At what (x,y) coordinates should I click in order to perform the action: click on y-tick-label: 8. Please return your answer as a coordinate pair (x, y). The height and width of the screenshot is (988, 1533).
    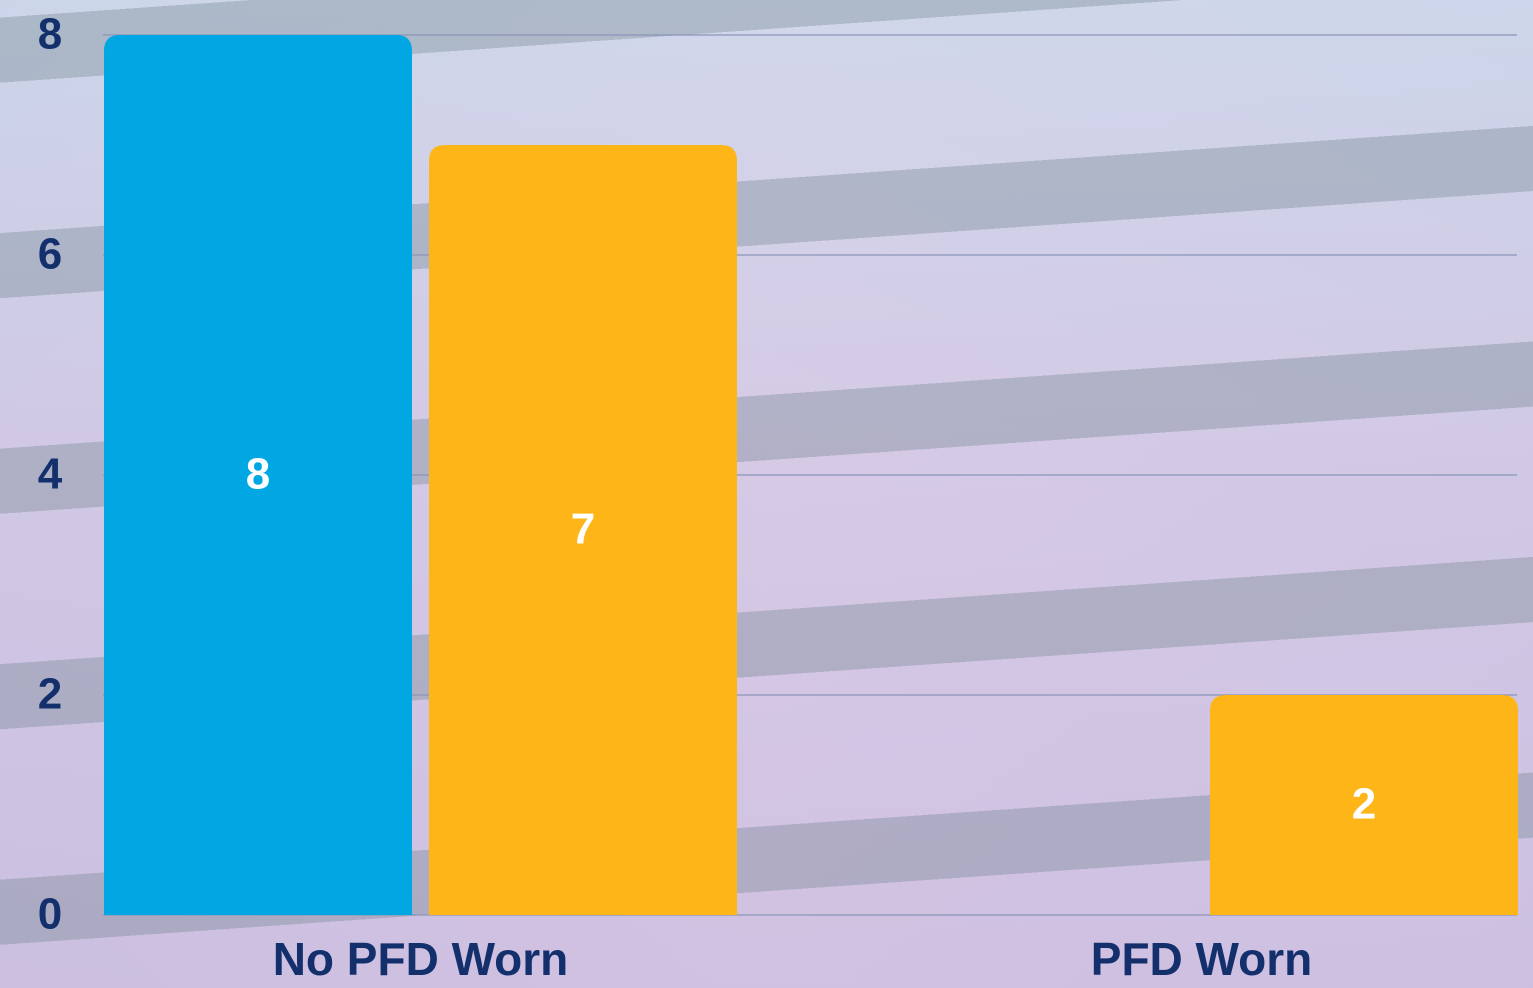
    Looking at the image, I should click on (50, 34).